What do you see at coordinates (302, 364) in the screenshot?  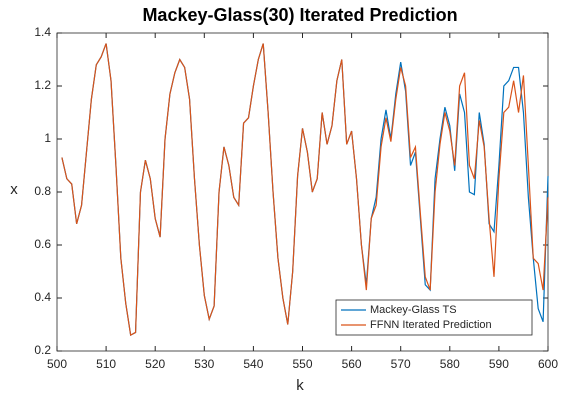 I see `x-tick-label: 550` at bounding box center [302, 364].